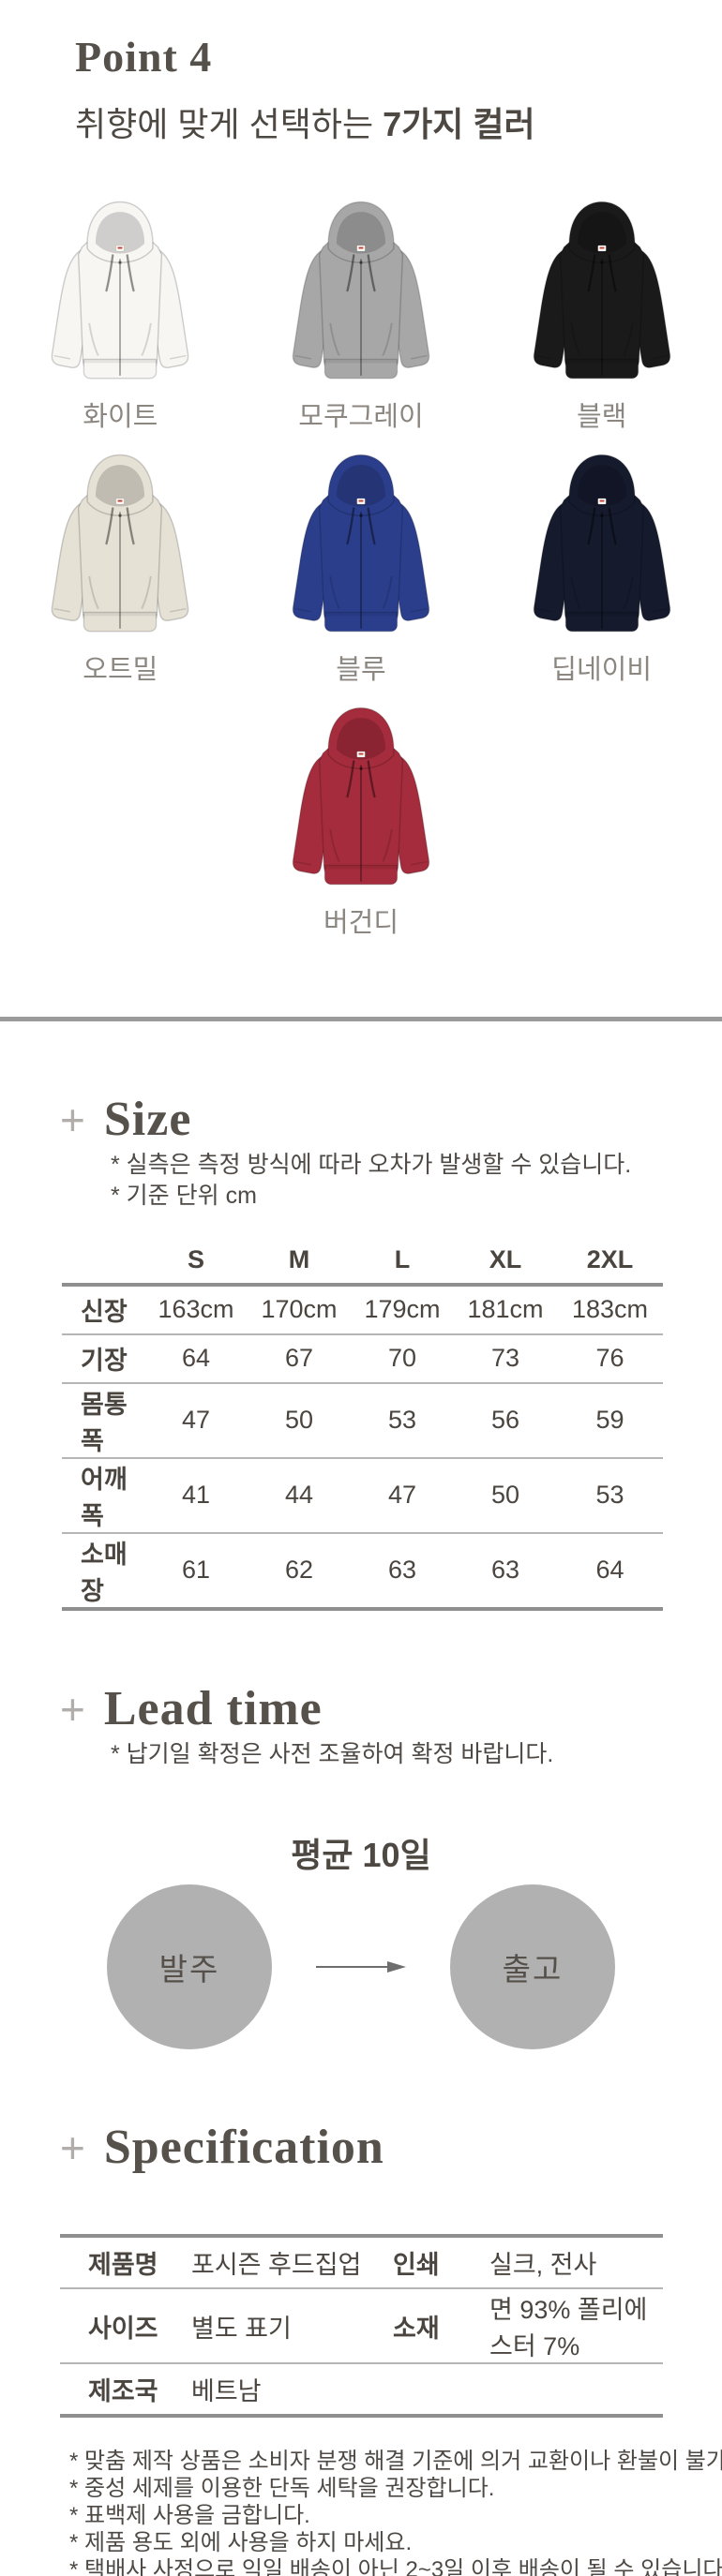 The width and height of the screenshot is (722, 2576). Describe the element at coordinates (532, 1967) in the screenshot. I see `step-circle-ship: 출고` at that location.